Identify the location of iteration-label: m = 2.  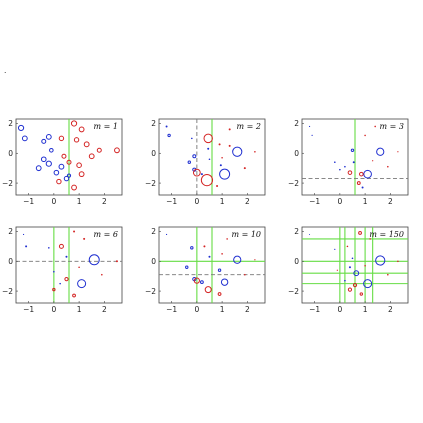
(249, 126).